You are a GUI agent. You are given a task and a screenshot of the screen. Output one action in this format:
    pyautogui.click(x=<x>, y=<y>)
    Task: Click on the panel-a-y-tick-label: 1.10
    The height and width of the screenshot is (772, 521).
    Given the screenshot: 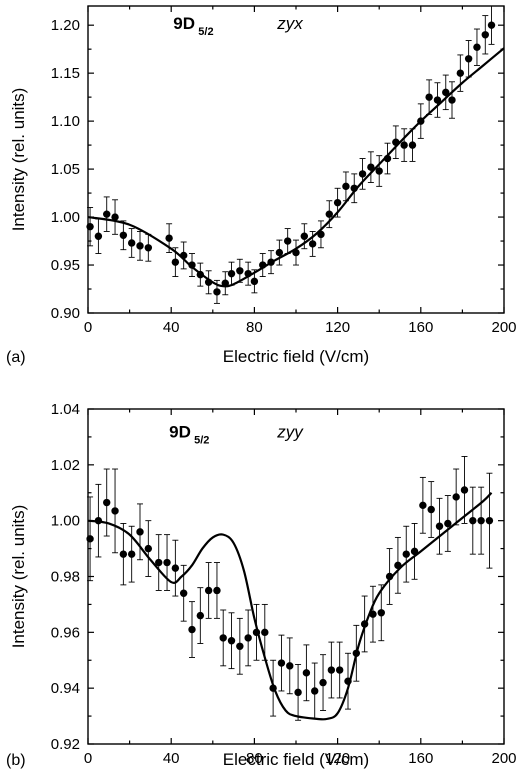 What is the action you would take?
    pyautogui.click(x=65, y=121)
    